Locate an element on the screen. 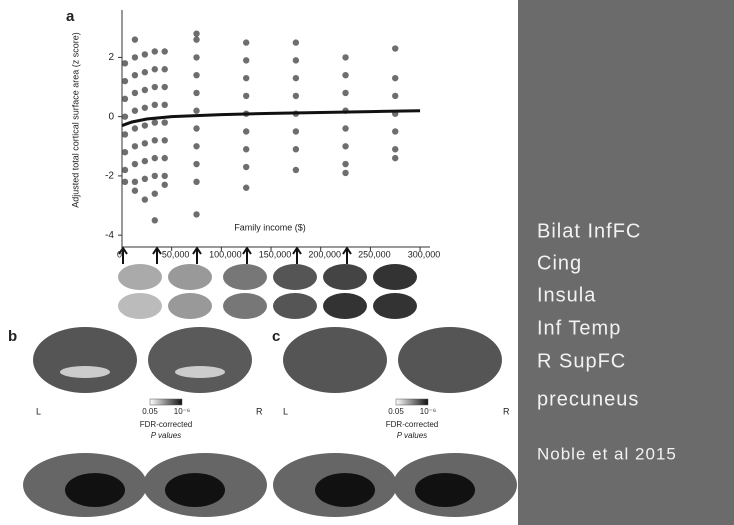 The height and width of the screenshot is (525, 734). panel-b: b L R 0.05 10⁻⁶ FDR-corrected P values is located at coordinates (137, 422).